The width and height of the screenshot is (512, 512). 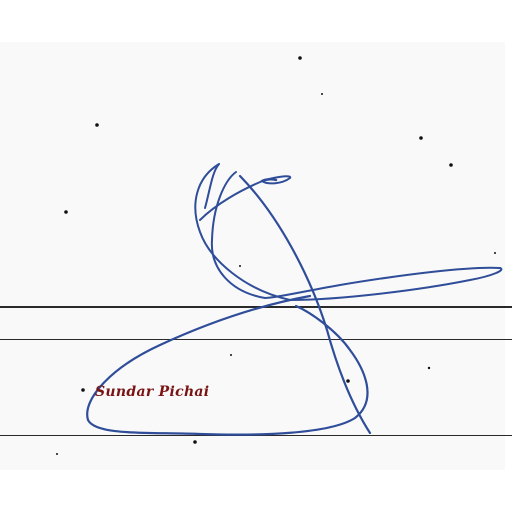 What do you see at coordinates (256, 307) in the screenshot?
I see `rule-line-top` at bounding box center [256, 307].